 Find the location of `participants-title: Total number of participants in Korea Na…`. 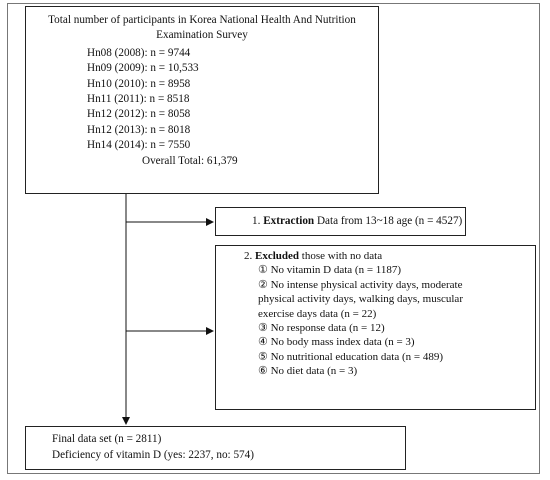

participants-title: Total number of participants in Korea Na… is located at coordinates (202, 28).